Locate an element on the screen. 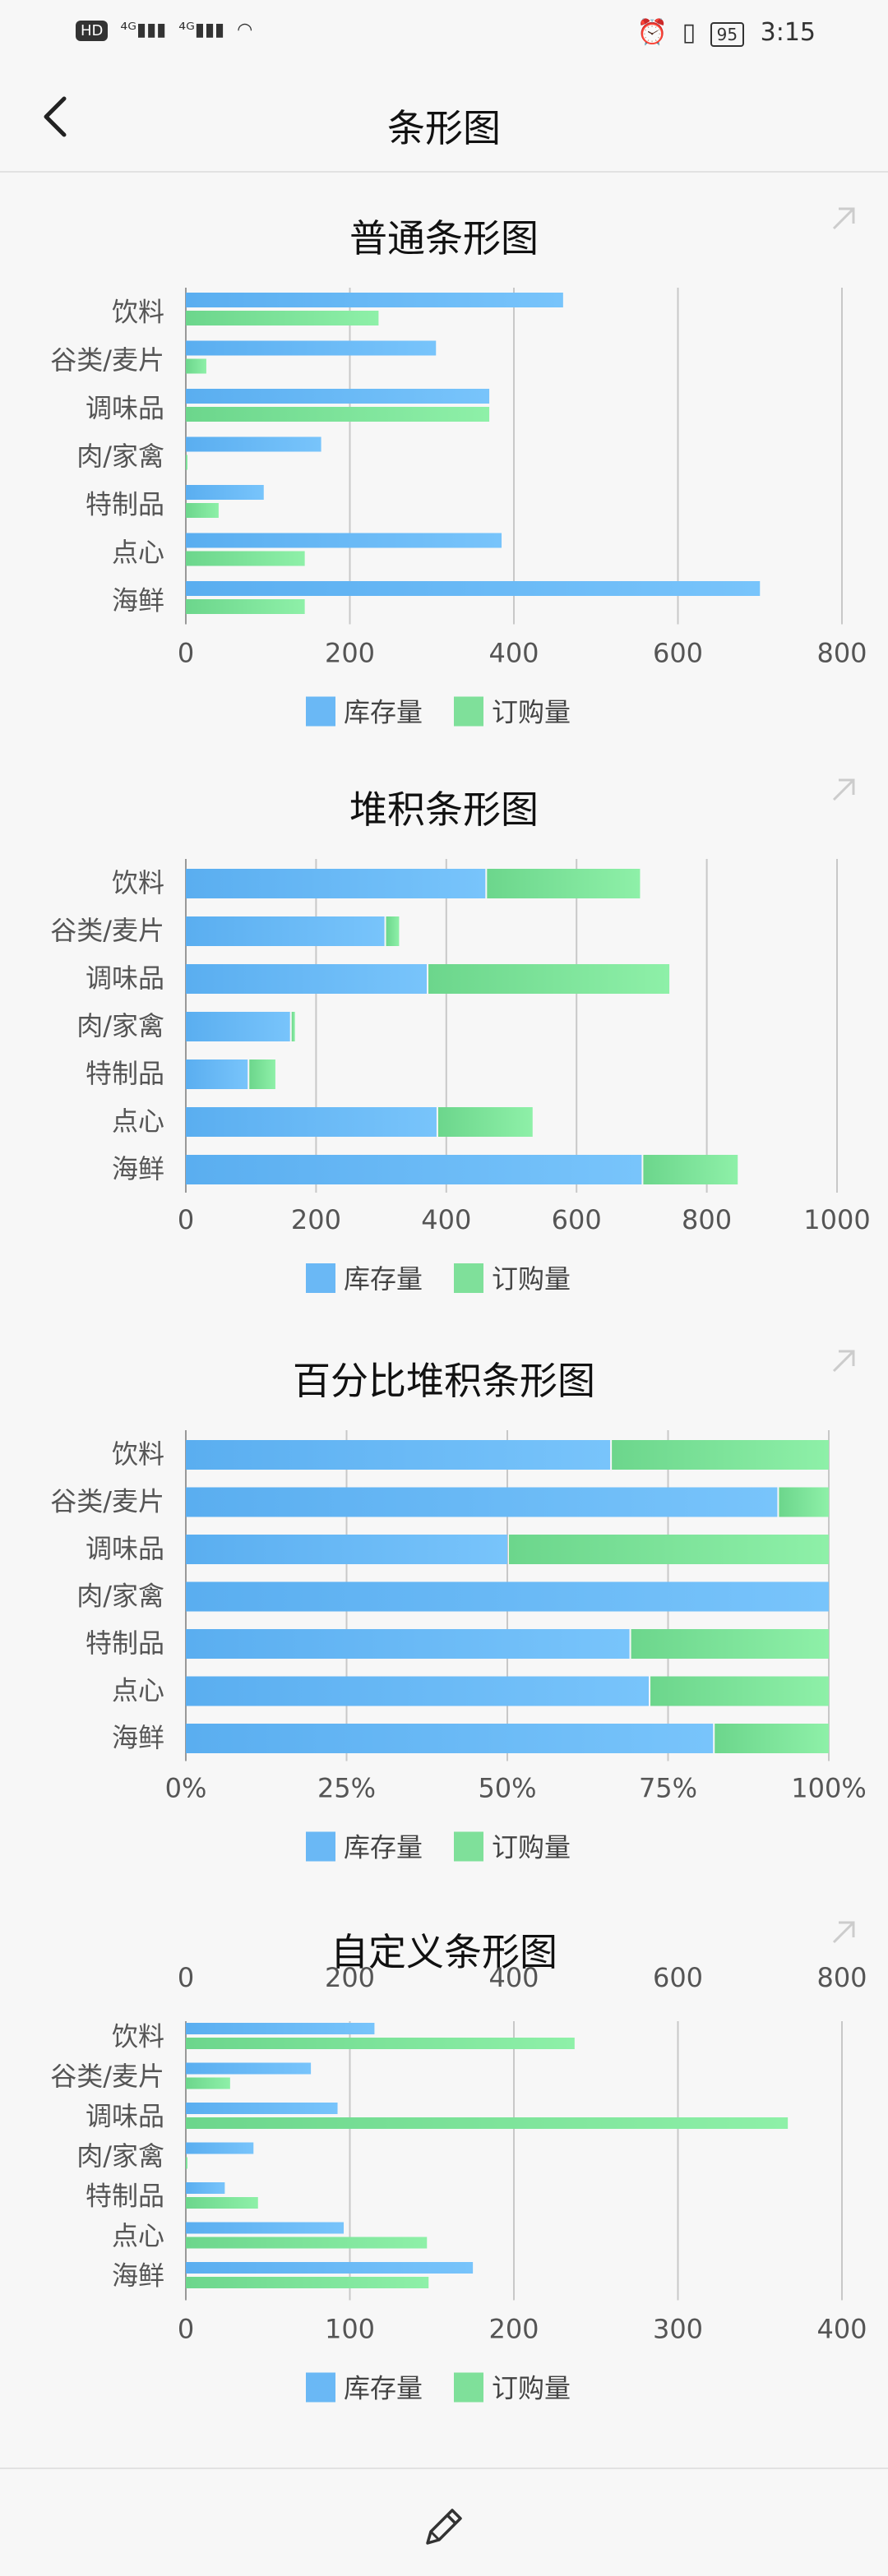 This screenshot has height=2576, width=888. status-right: ⏰ ▯ 95 3:15 is located at coordinates (726, 33).